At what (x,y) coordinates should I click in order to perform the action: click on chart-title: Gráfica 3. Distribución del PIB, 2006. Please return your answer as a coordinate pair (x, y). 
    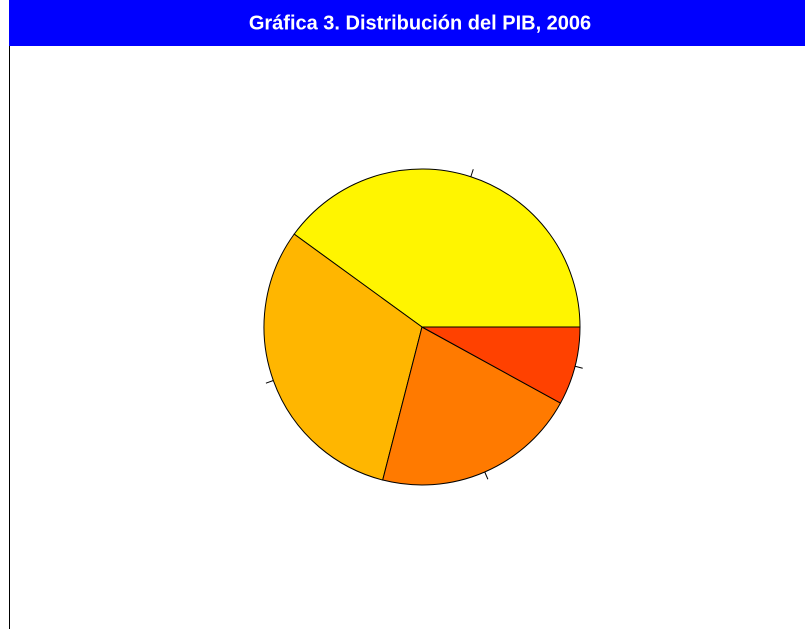
    Looking at the image, I should click on (420, 23).